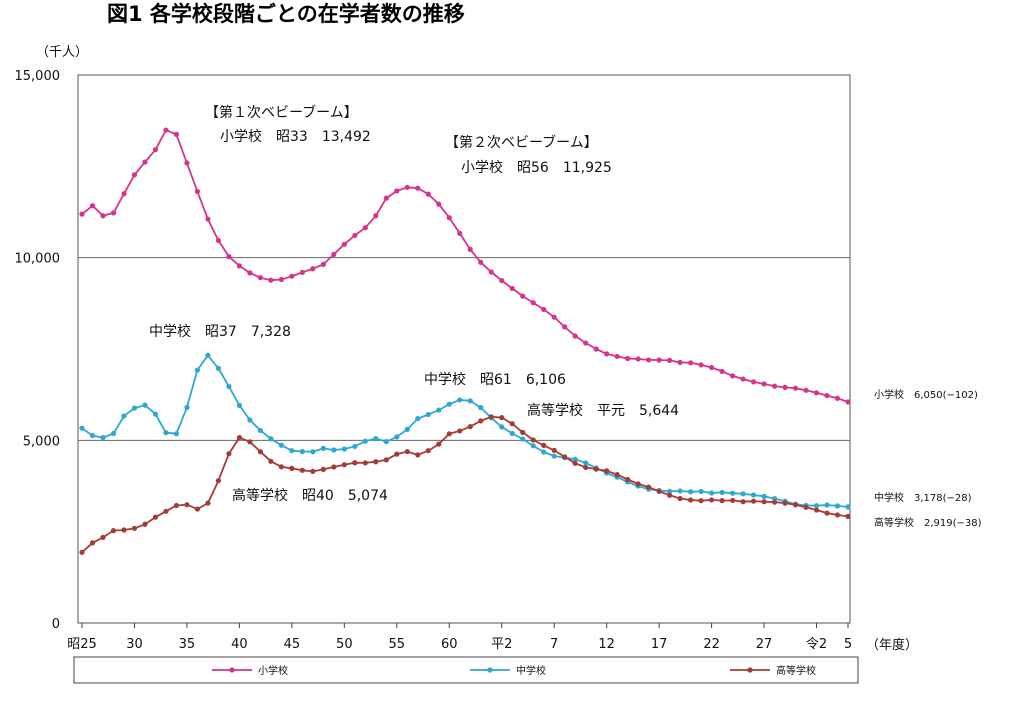 The width and height of the screenshot is (1011, 715). What do you see at coordinates (449, 644) in the screenshot?
I see `x-tick-label: 60` at bounding box center [449, 644].